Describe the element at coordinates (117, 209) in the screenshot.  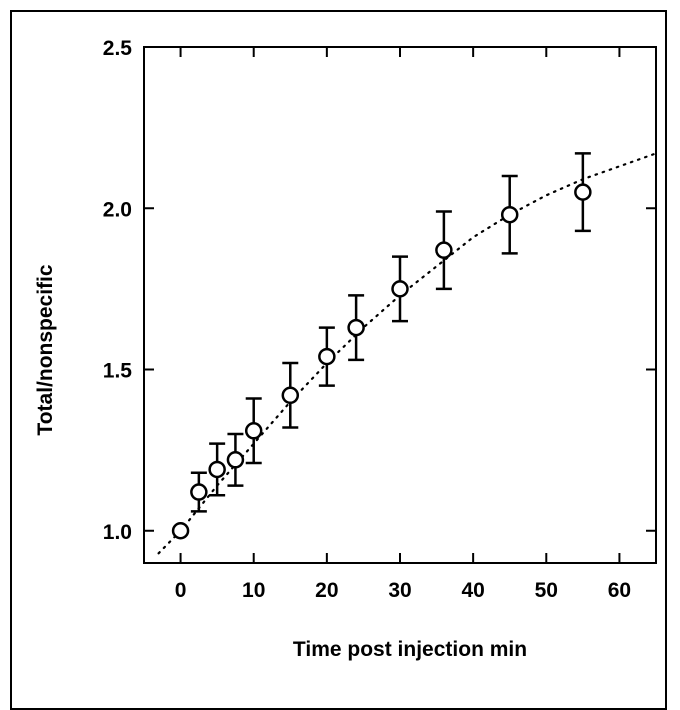
I see `y-tick-label: 2.0` at that location.